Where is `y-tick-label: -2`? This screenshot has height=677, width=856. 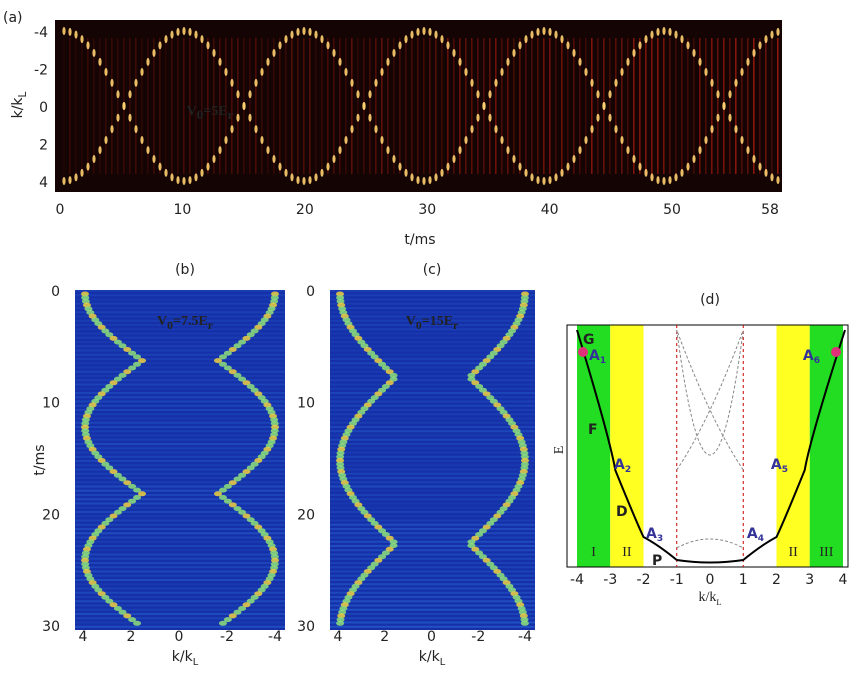
y-tick-label: -2 is located at coordinates (41, 71).